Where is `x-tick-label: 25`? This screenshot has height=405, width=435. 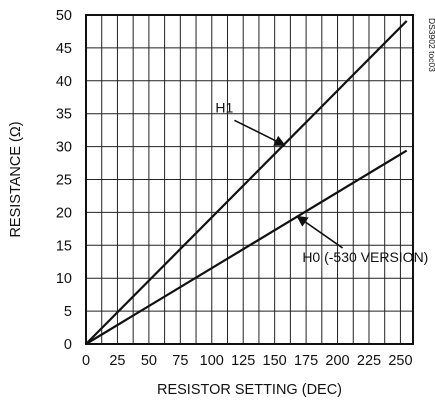
x-tick-label: 25 is located at coordinates (117, 361).